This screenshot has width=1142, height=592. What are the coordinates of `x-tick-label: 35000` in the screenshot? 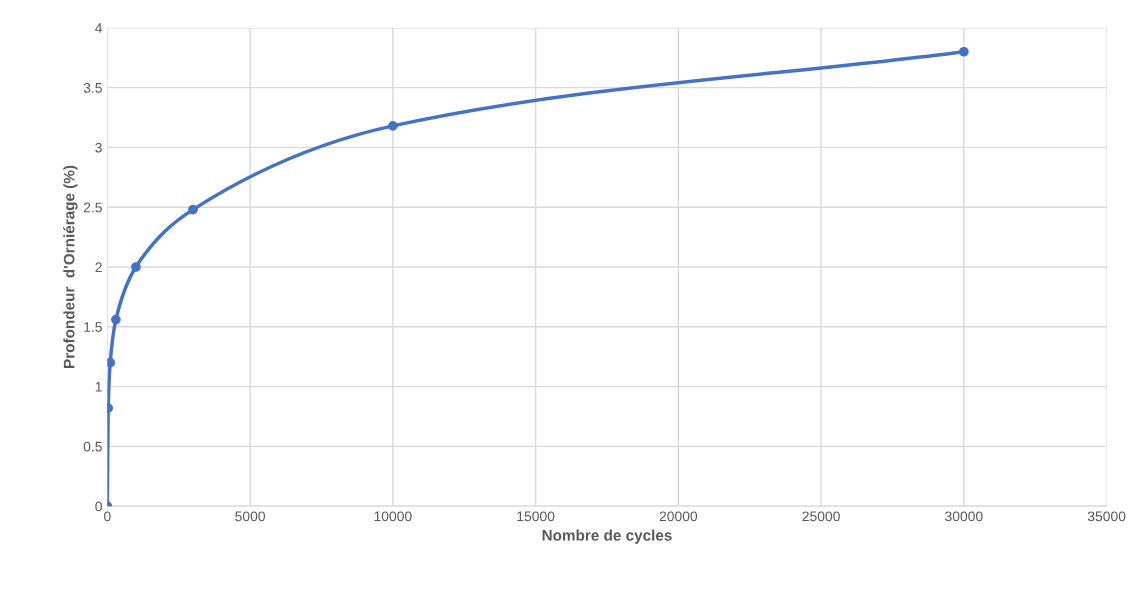 It's located at (1106, 516).